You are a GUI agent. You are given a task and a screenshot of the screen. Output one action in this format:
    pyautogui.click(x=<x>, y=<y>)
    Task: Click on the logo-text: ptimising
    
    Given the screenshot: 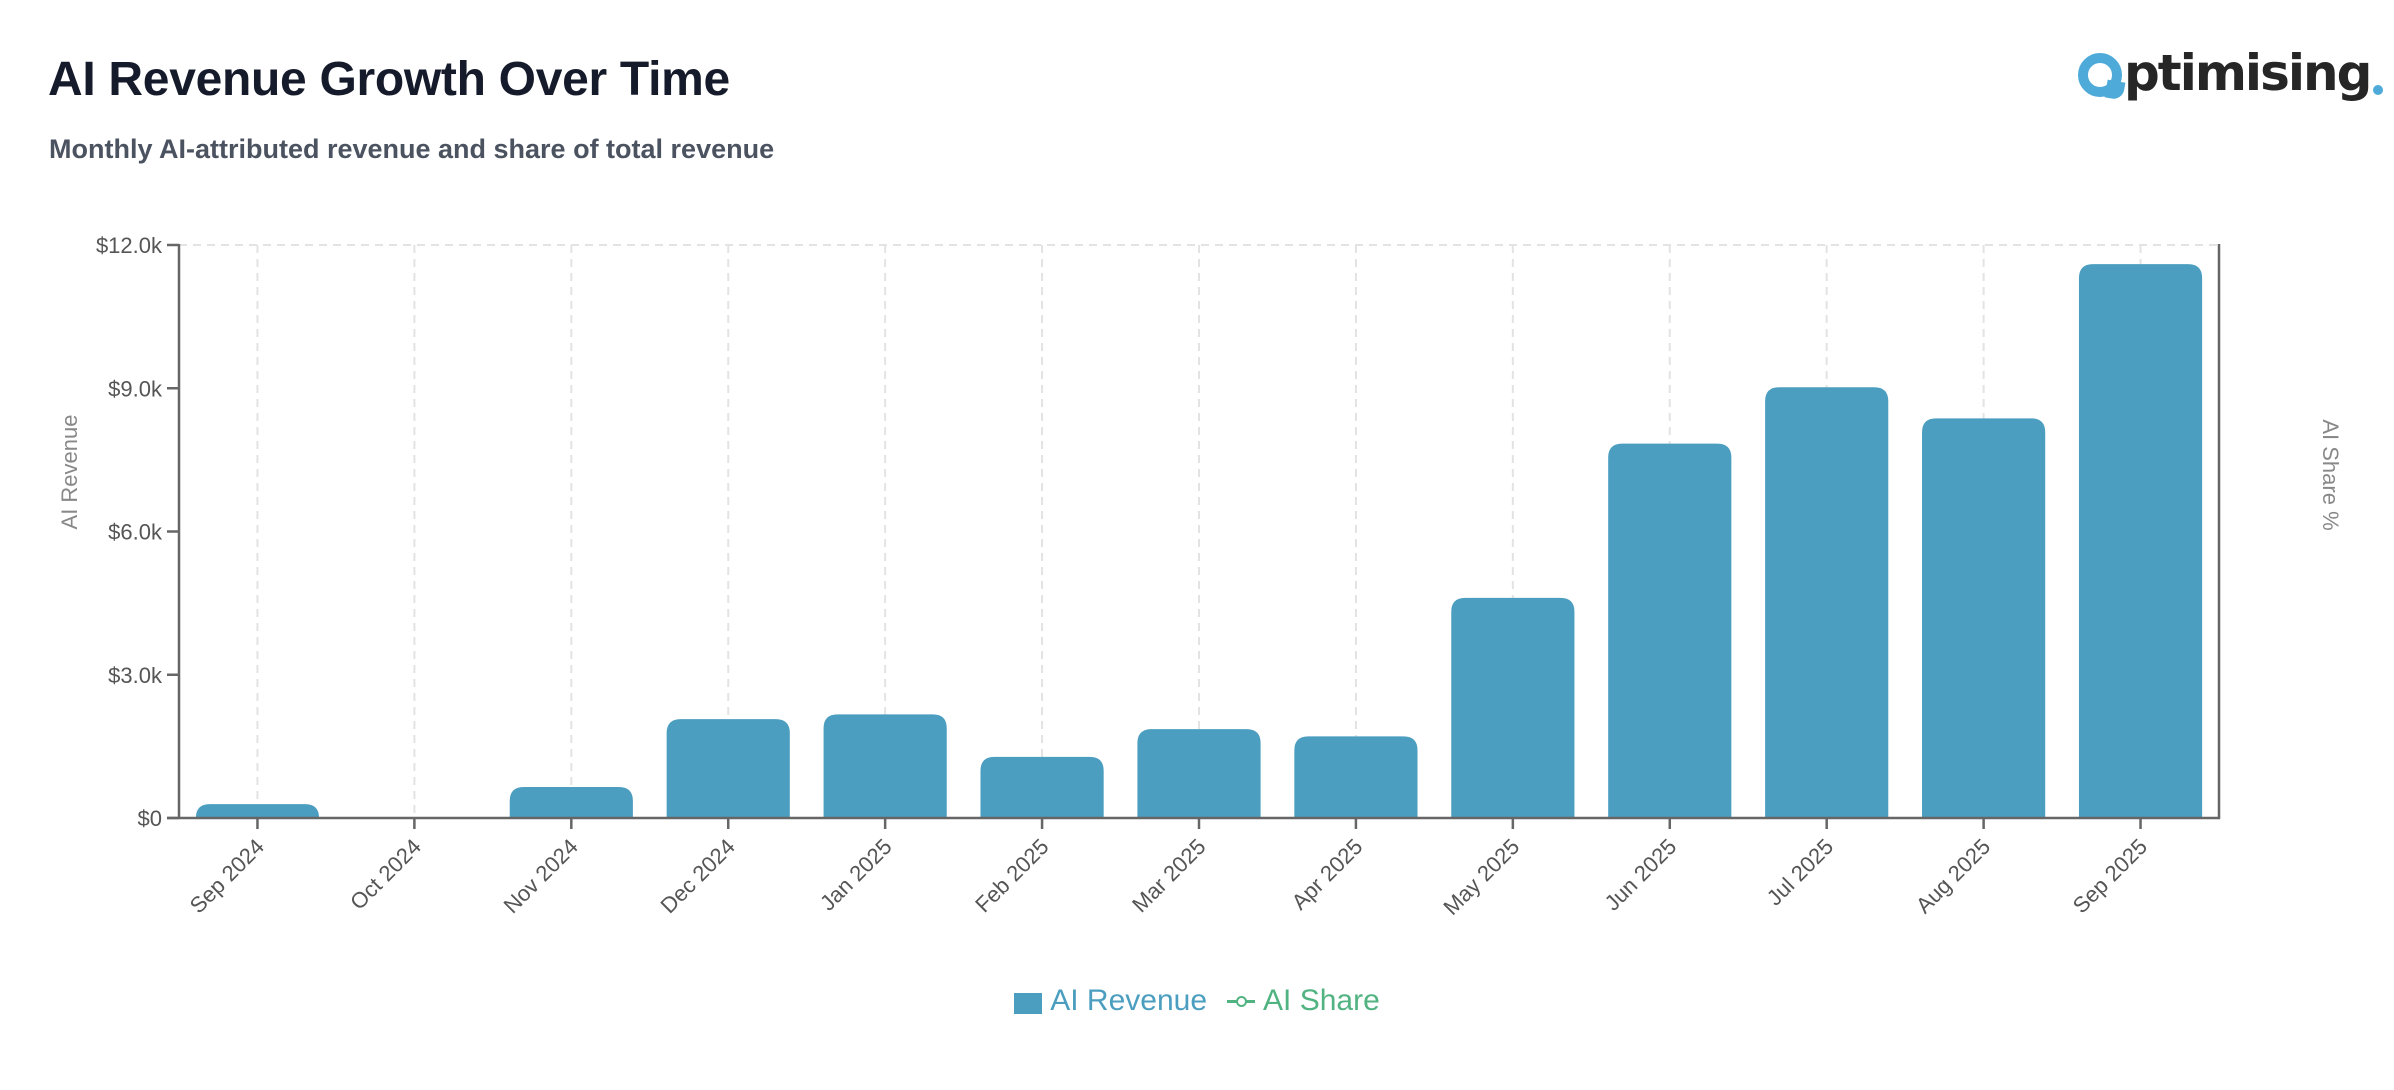 What is the action you would take?
    pyautogui.click(x=2248, y=73)
    